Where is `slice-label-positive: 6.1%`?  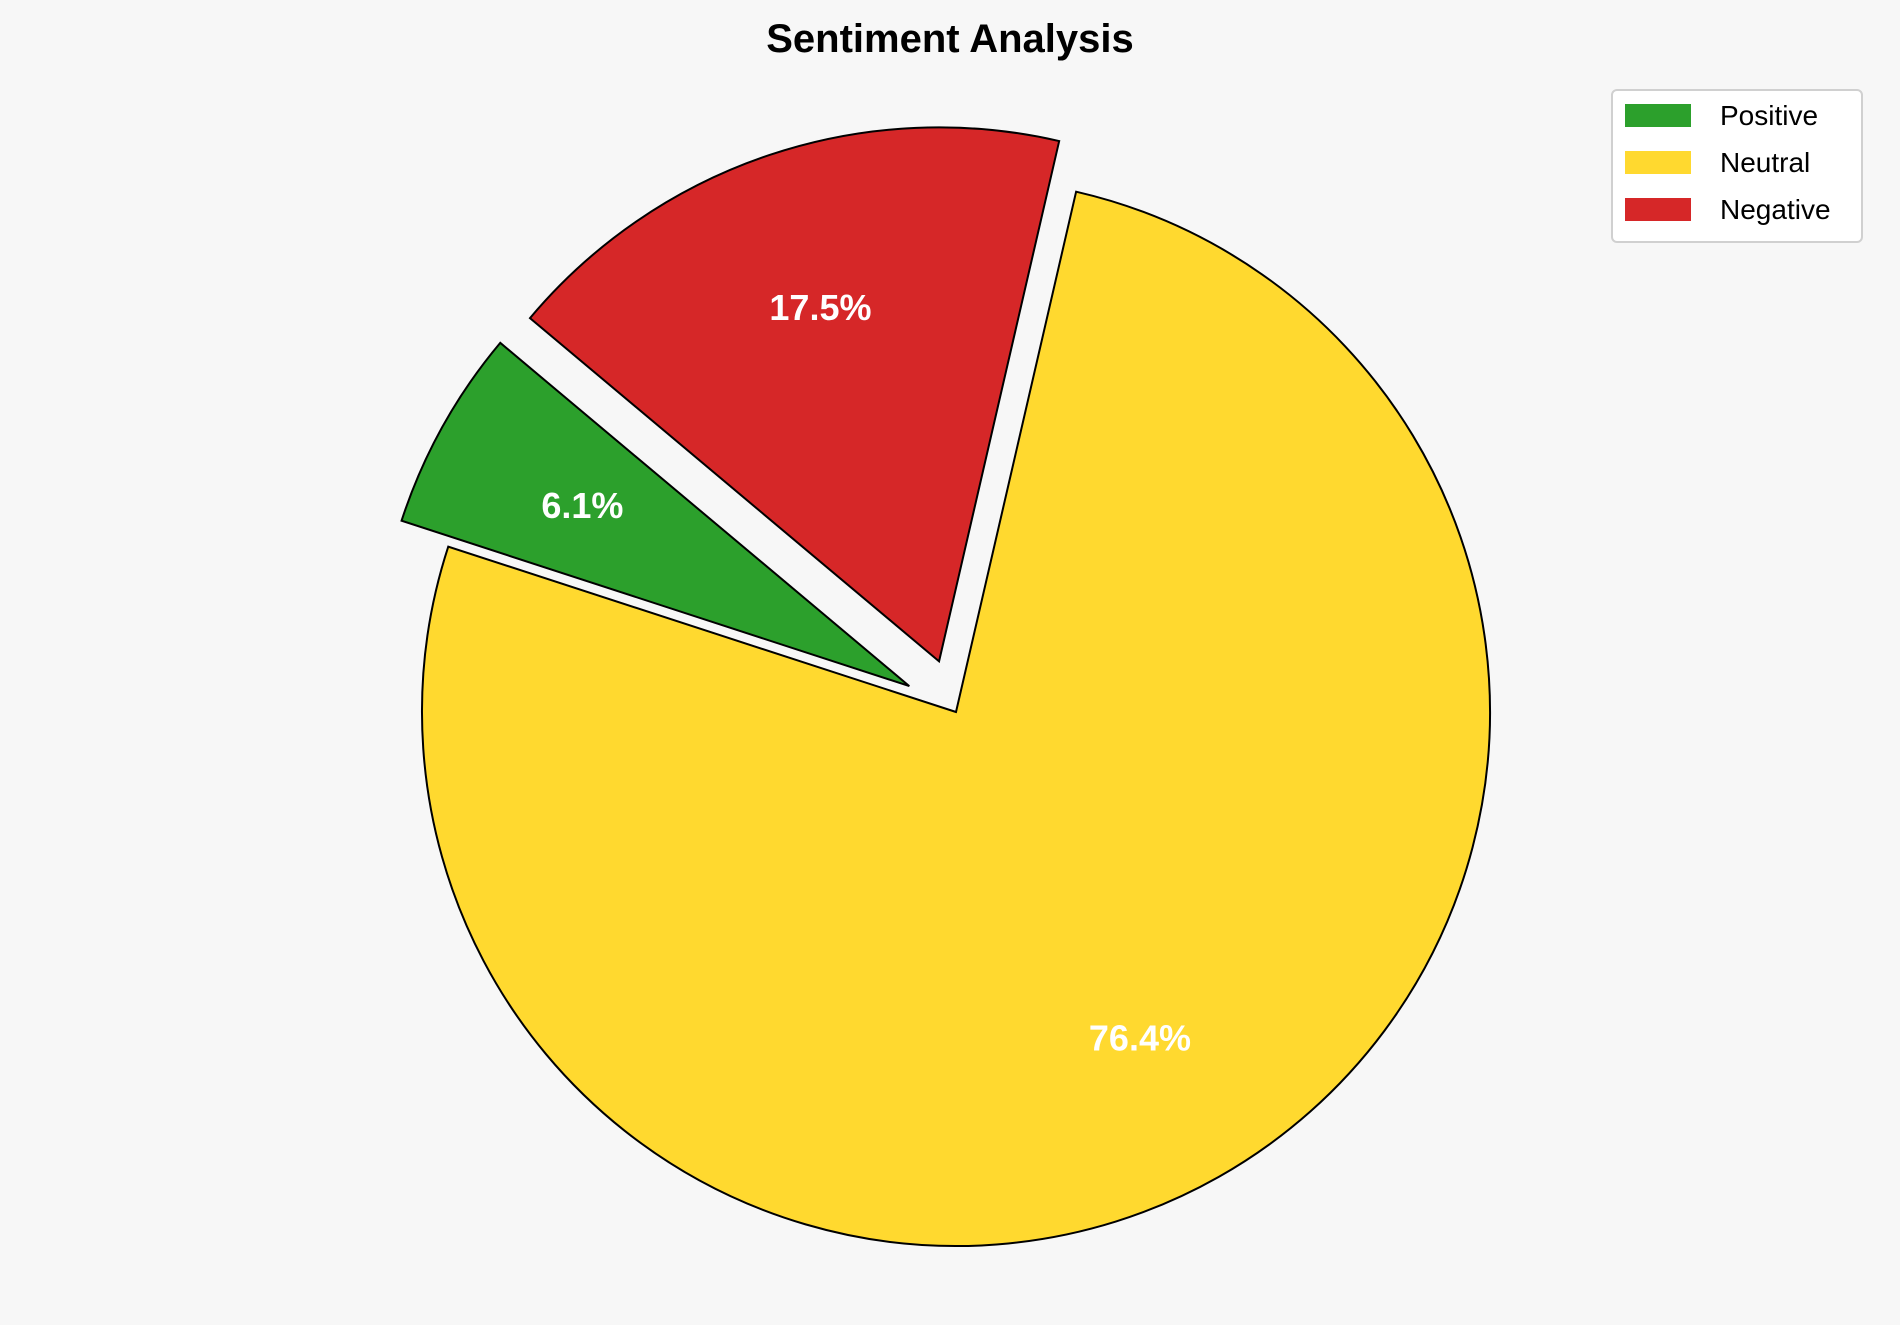 slice-label-positive: 6.1% is located at coordinates (582, 505).